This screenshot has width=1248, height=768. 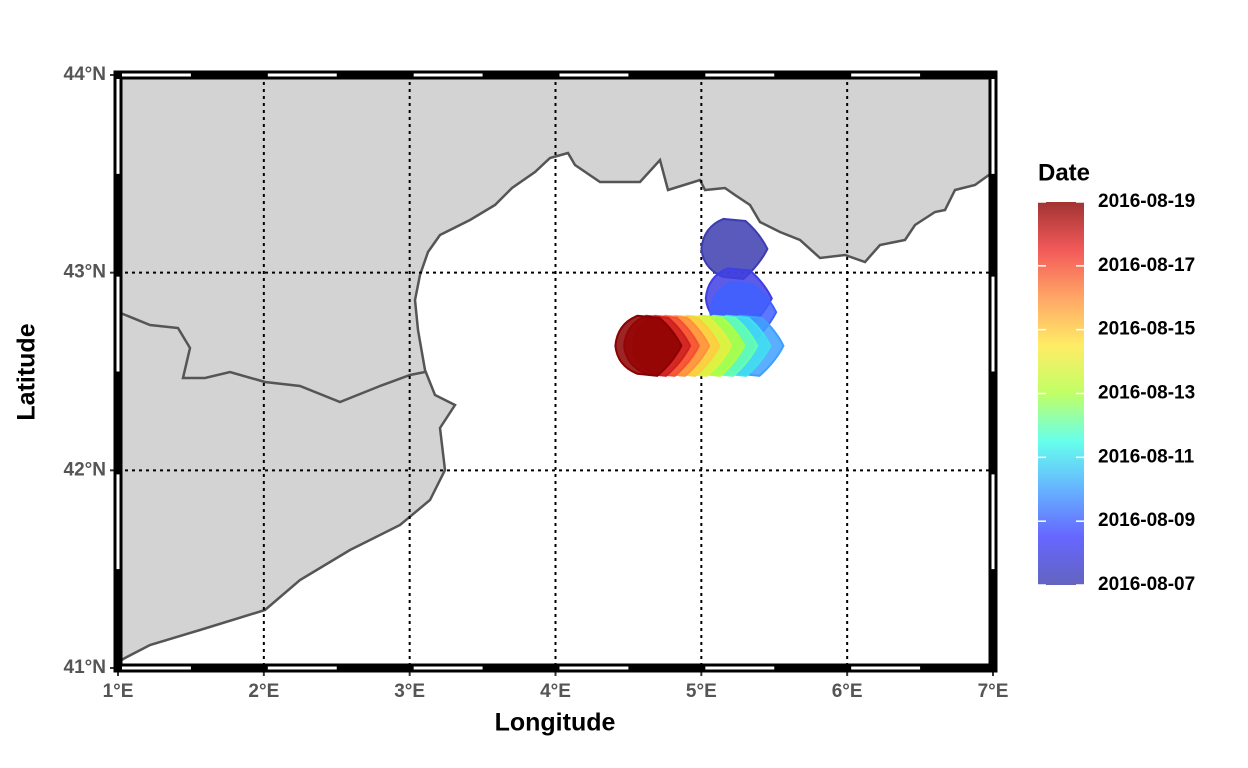 I want to click on x-tick-label: 7°E, so click(x=993, y=691).